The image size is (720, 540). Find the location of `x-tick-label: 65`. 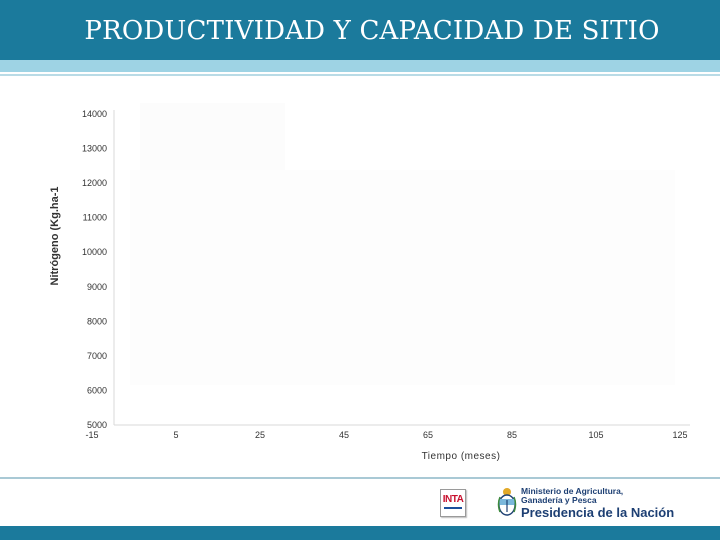

x-tick-label: 65 is located at coordinates (428, 435).